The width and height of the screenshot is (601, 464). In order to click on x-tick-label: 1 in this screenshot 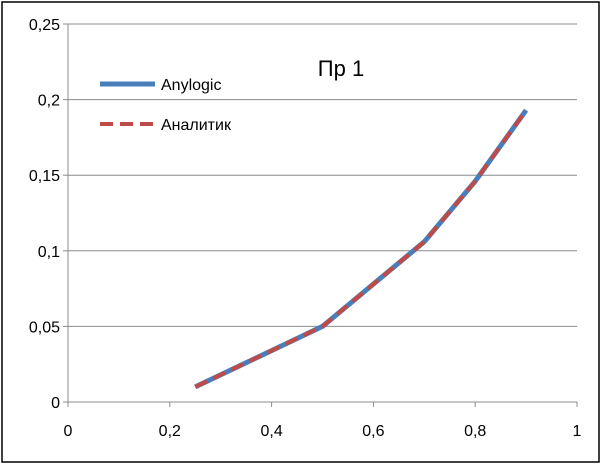, I will do `click(577, 431)`.